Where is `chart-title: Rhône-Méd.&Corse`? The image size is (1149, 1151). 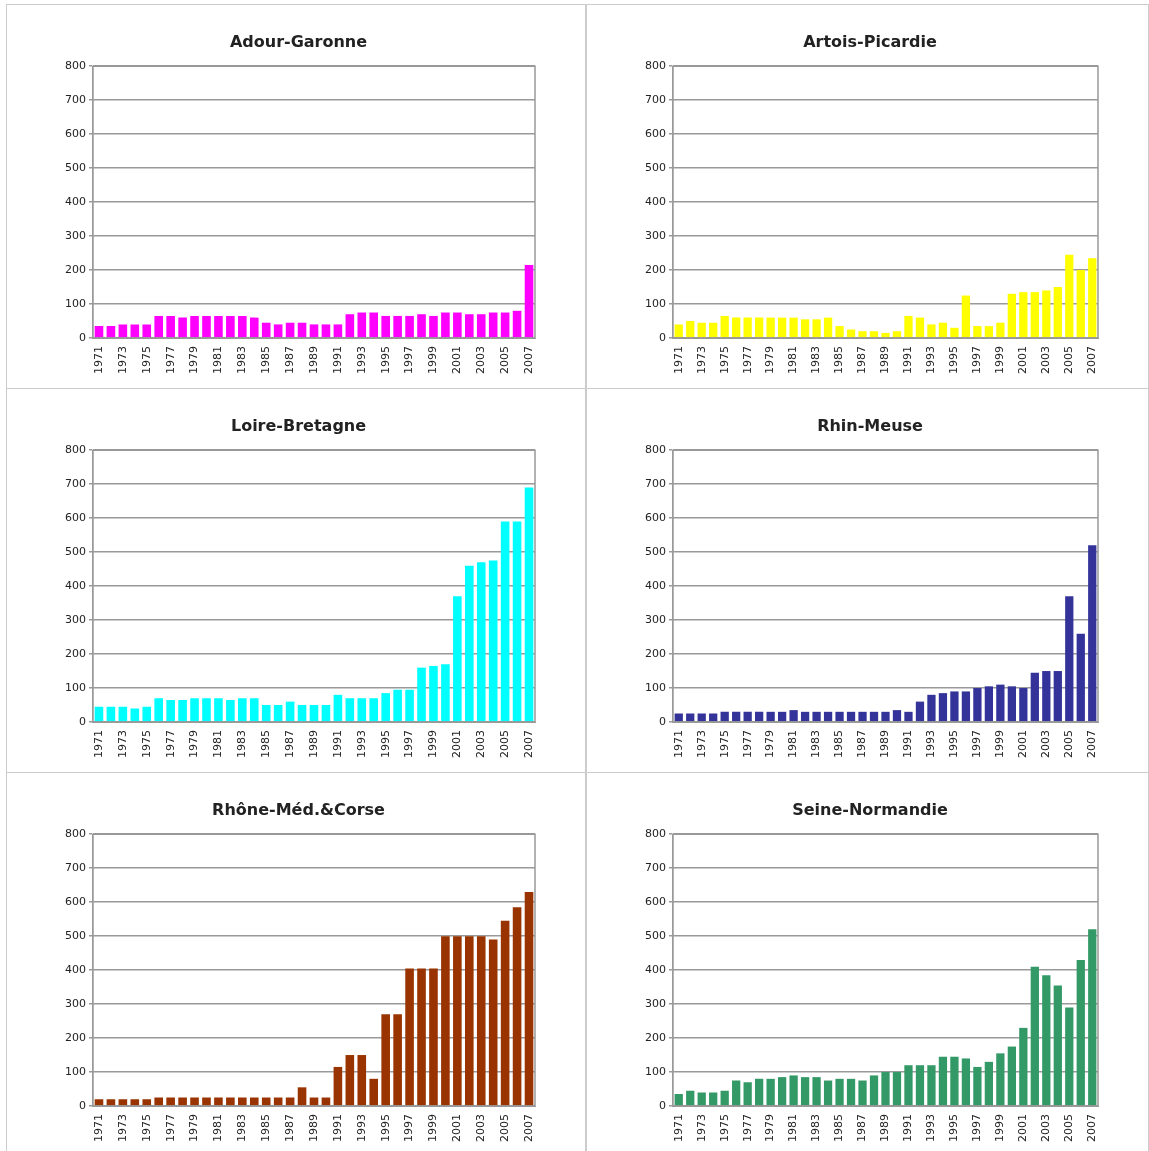 chart-title: Rhône-Méd.&Corse is located at coordinates (299, 809).